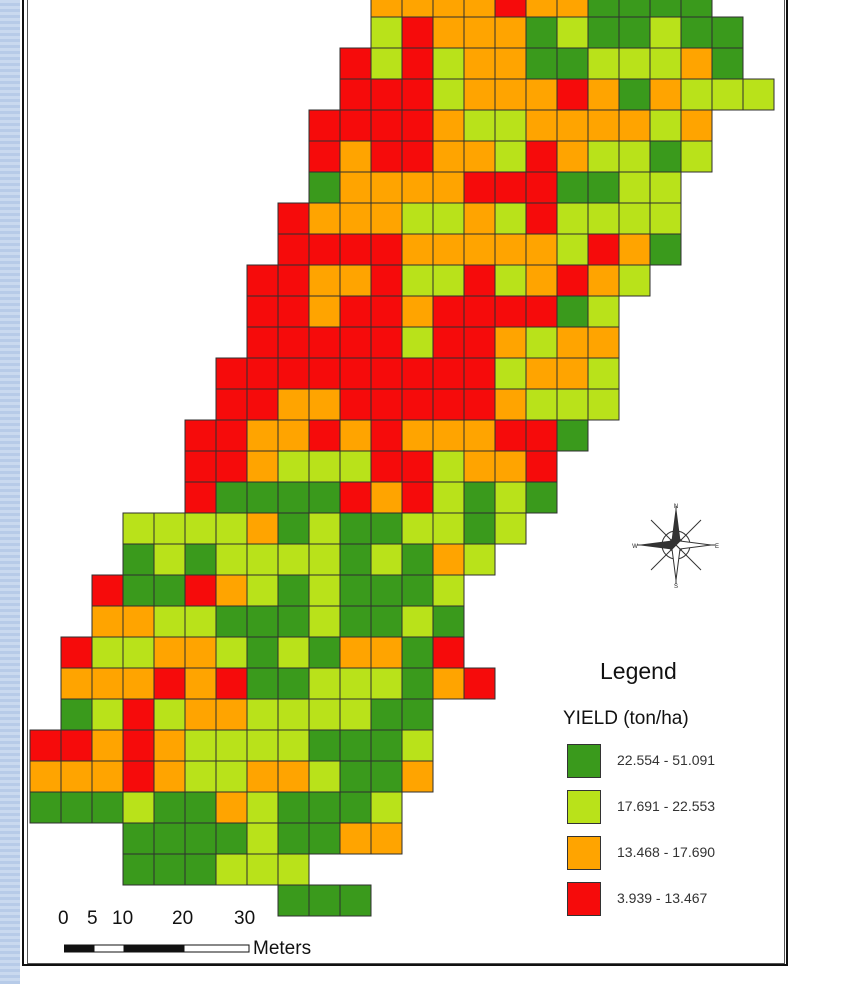  I want to click on north-arrow-icon: N E S W, so click(676, 545).